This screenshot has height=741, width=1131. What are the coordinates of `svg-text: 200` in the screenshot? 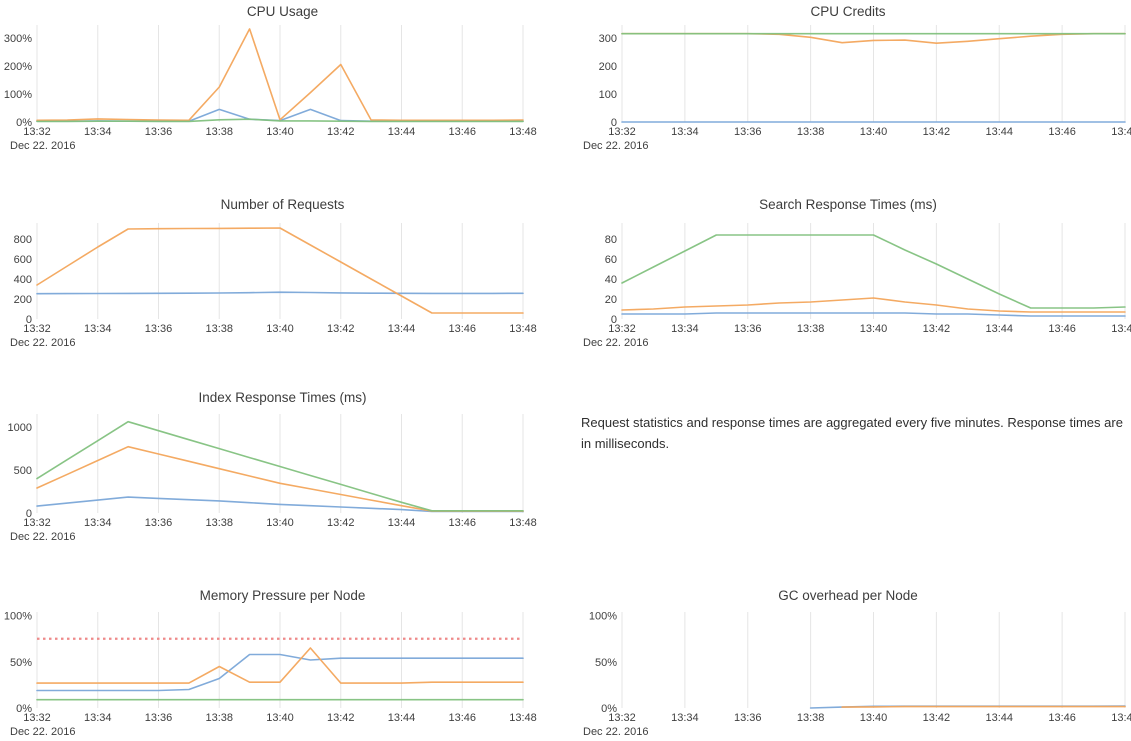 It's located at (608, 67).